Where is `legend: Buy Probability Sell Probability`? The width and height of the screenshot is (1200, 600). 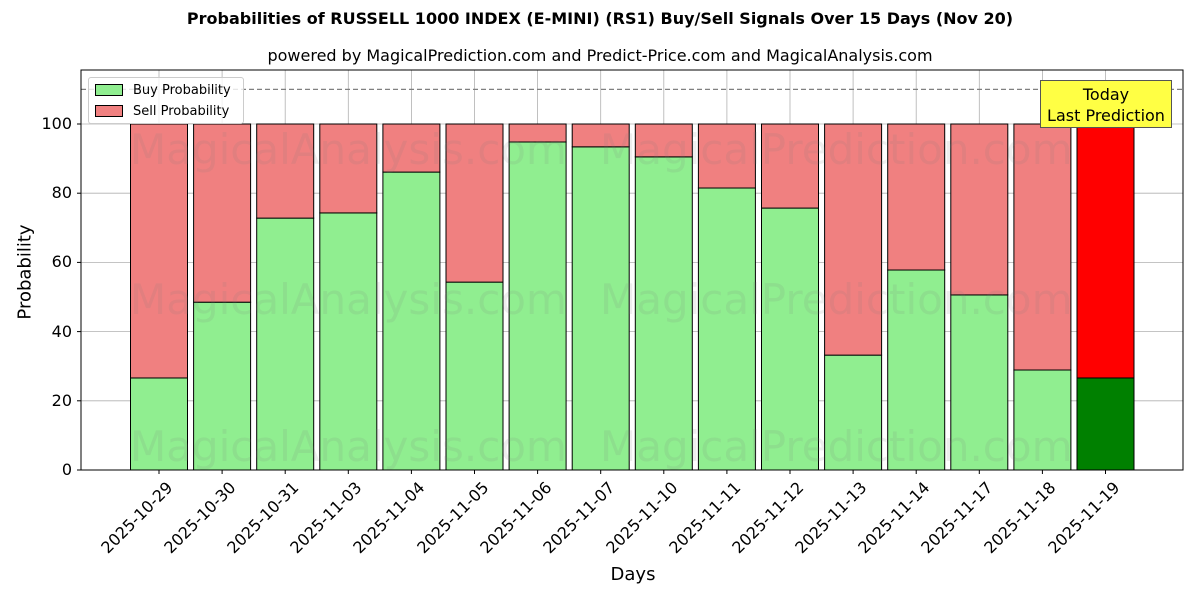 legend: Buy Probability Sell Probability is located at coordinates (166, 100).